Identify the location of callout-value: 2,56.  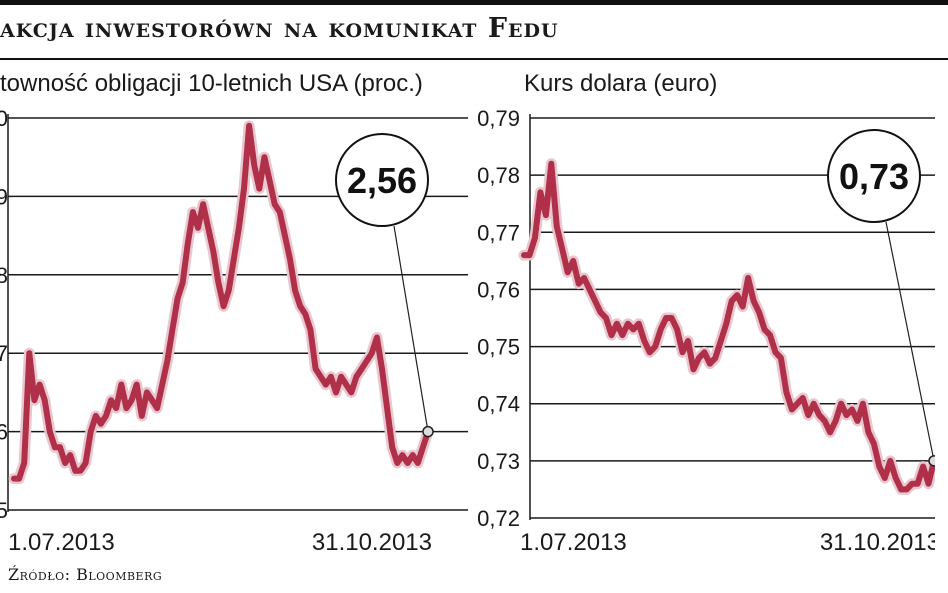
(382, 180).